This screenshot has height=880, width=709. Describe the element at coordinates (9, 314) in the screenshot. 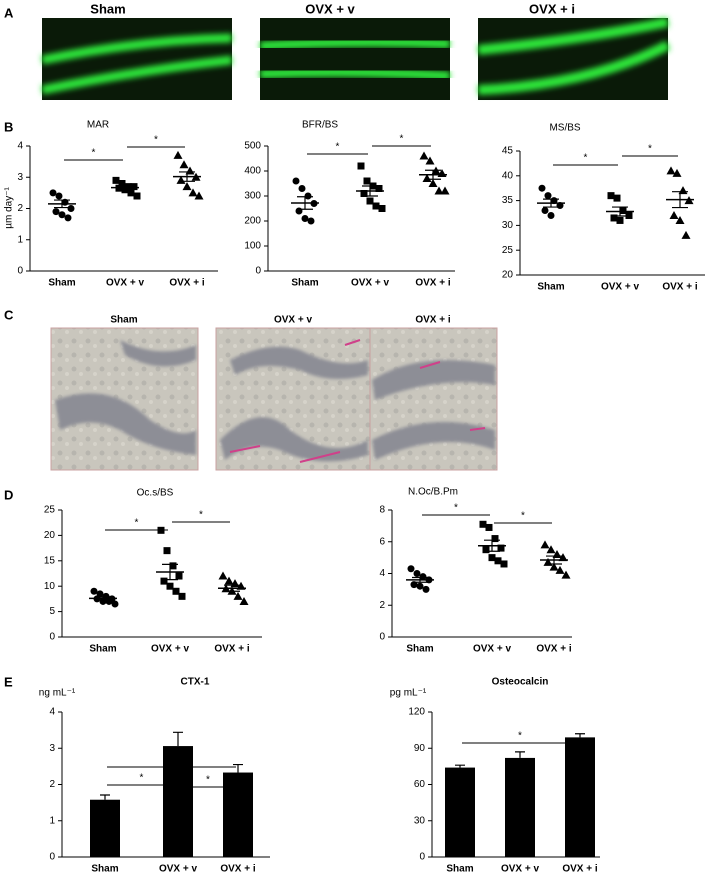

I see `panel-label: C` at that location.